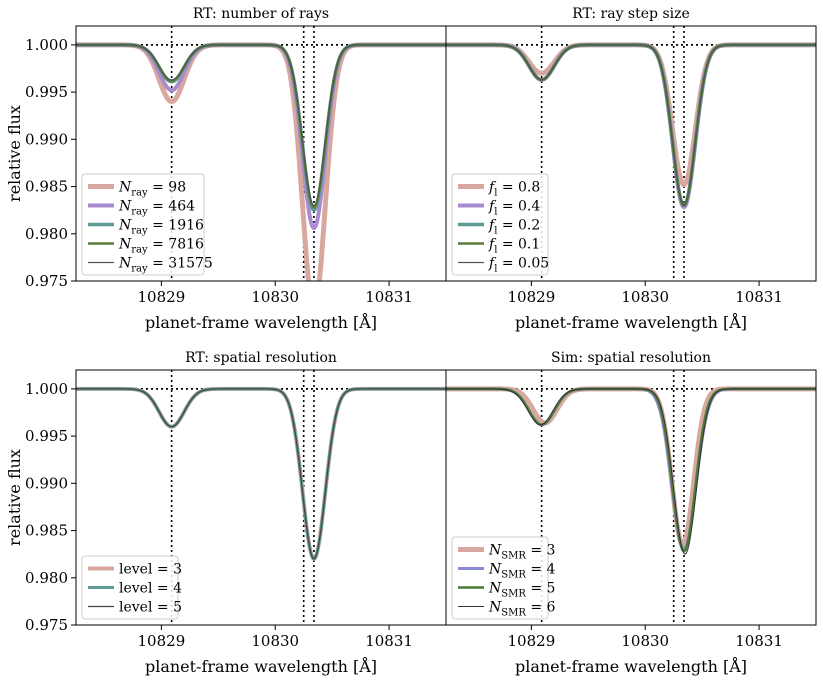  I want to click on panel-title: RT: spatial resolution, so click(261, 358).